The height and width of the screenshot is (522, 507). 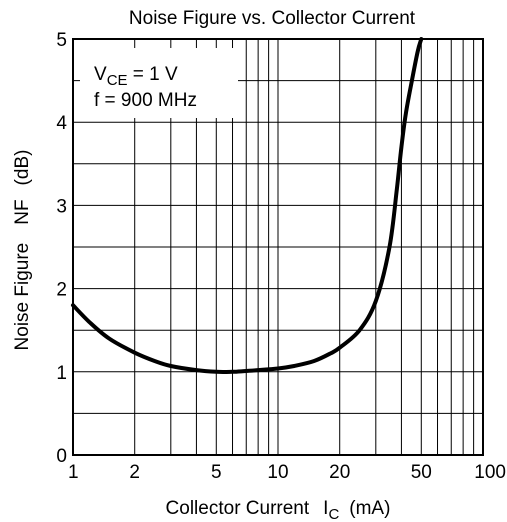 I want to click on y-axis-label-text: Noise Figure, so click(x=22, y=297).